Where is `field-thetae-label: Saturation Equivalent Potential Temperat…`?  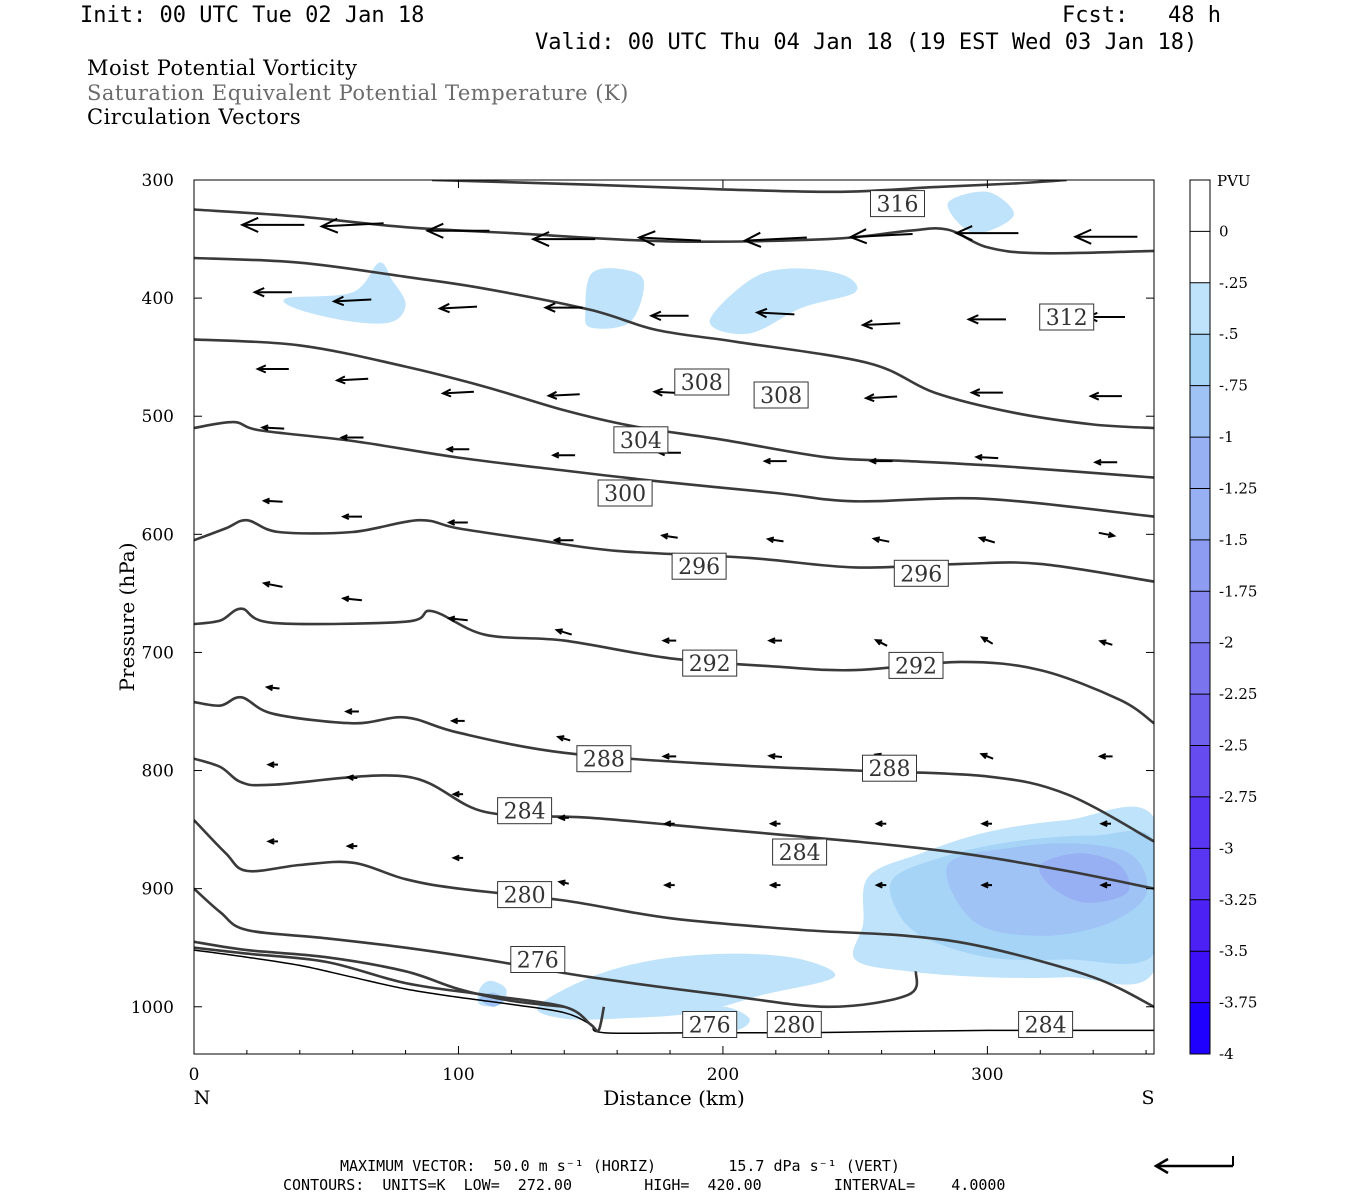
field-thetae-label: Saturation Equivalent Potential Temperat… is located at coordinates (358, 93).